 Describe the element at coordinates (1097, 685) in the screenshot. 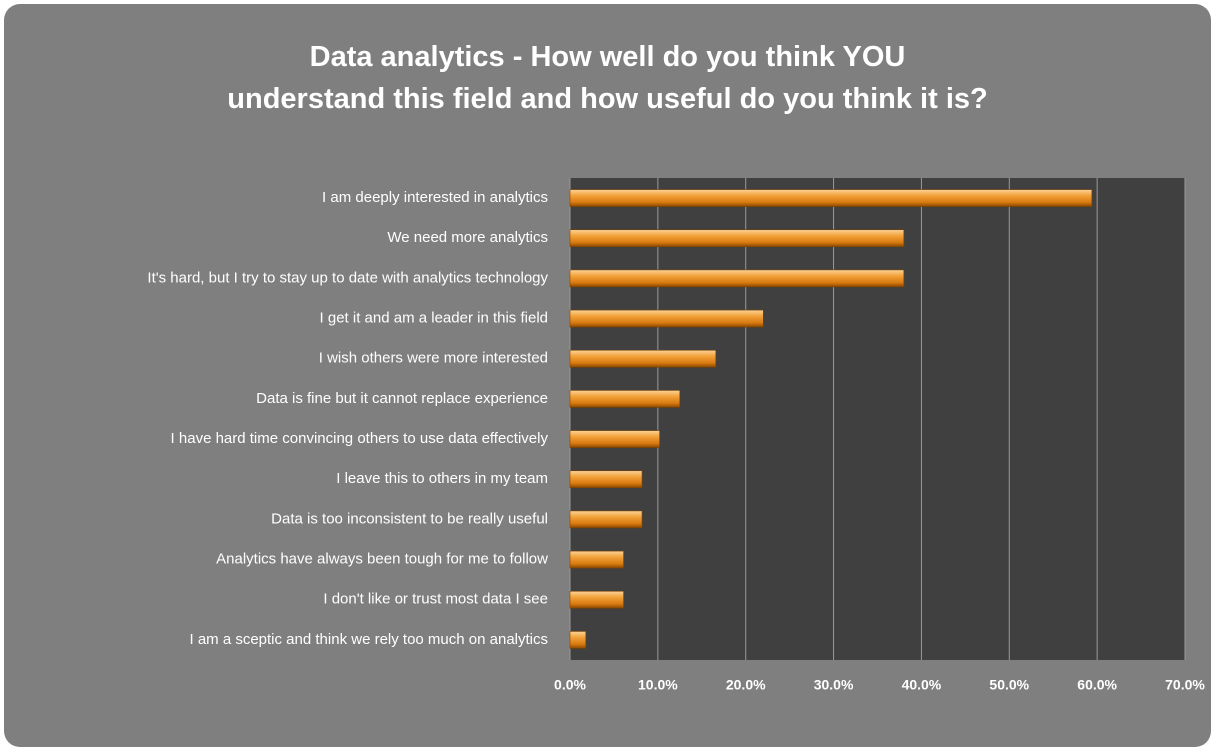

I see `x-tick-label: 60.0%` at that location.